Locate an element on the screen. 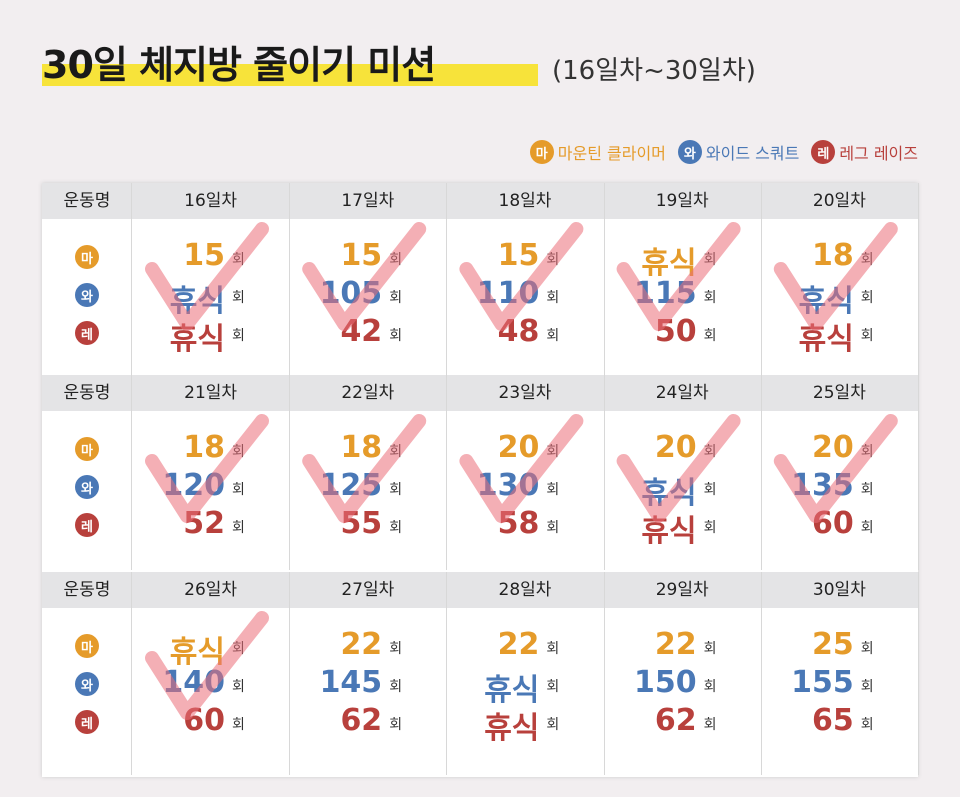 The width and height of the screenshot is (960, 797). day-label: 27일차 is located at coordinates (368, 590).